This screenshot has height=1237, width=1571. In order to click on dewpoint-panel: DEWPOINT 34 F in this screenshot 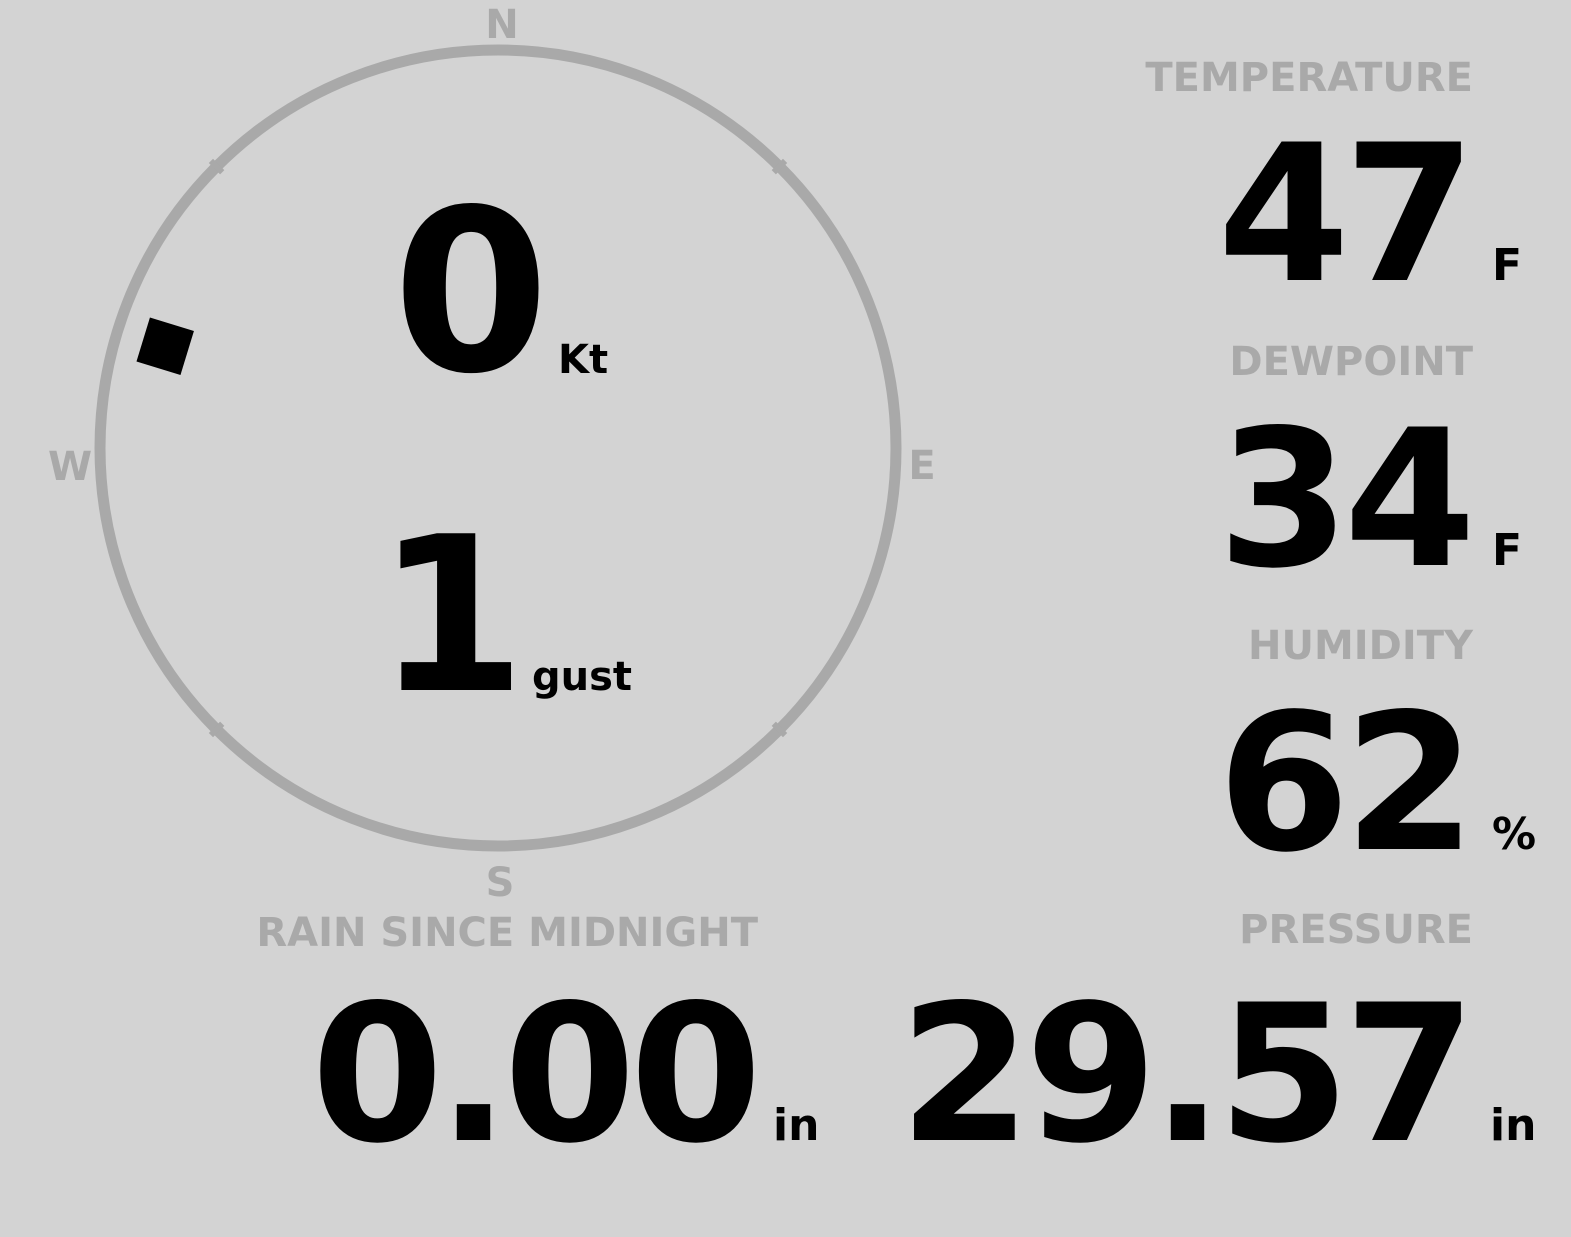, I will do `click(1370, 474)`.